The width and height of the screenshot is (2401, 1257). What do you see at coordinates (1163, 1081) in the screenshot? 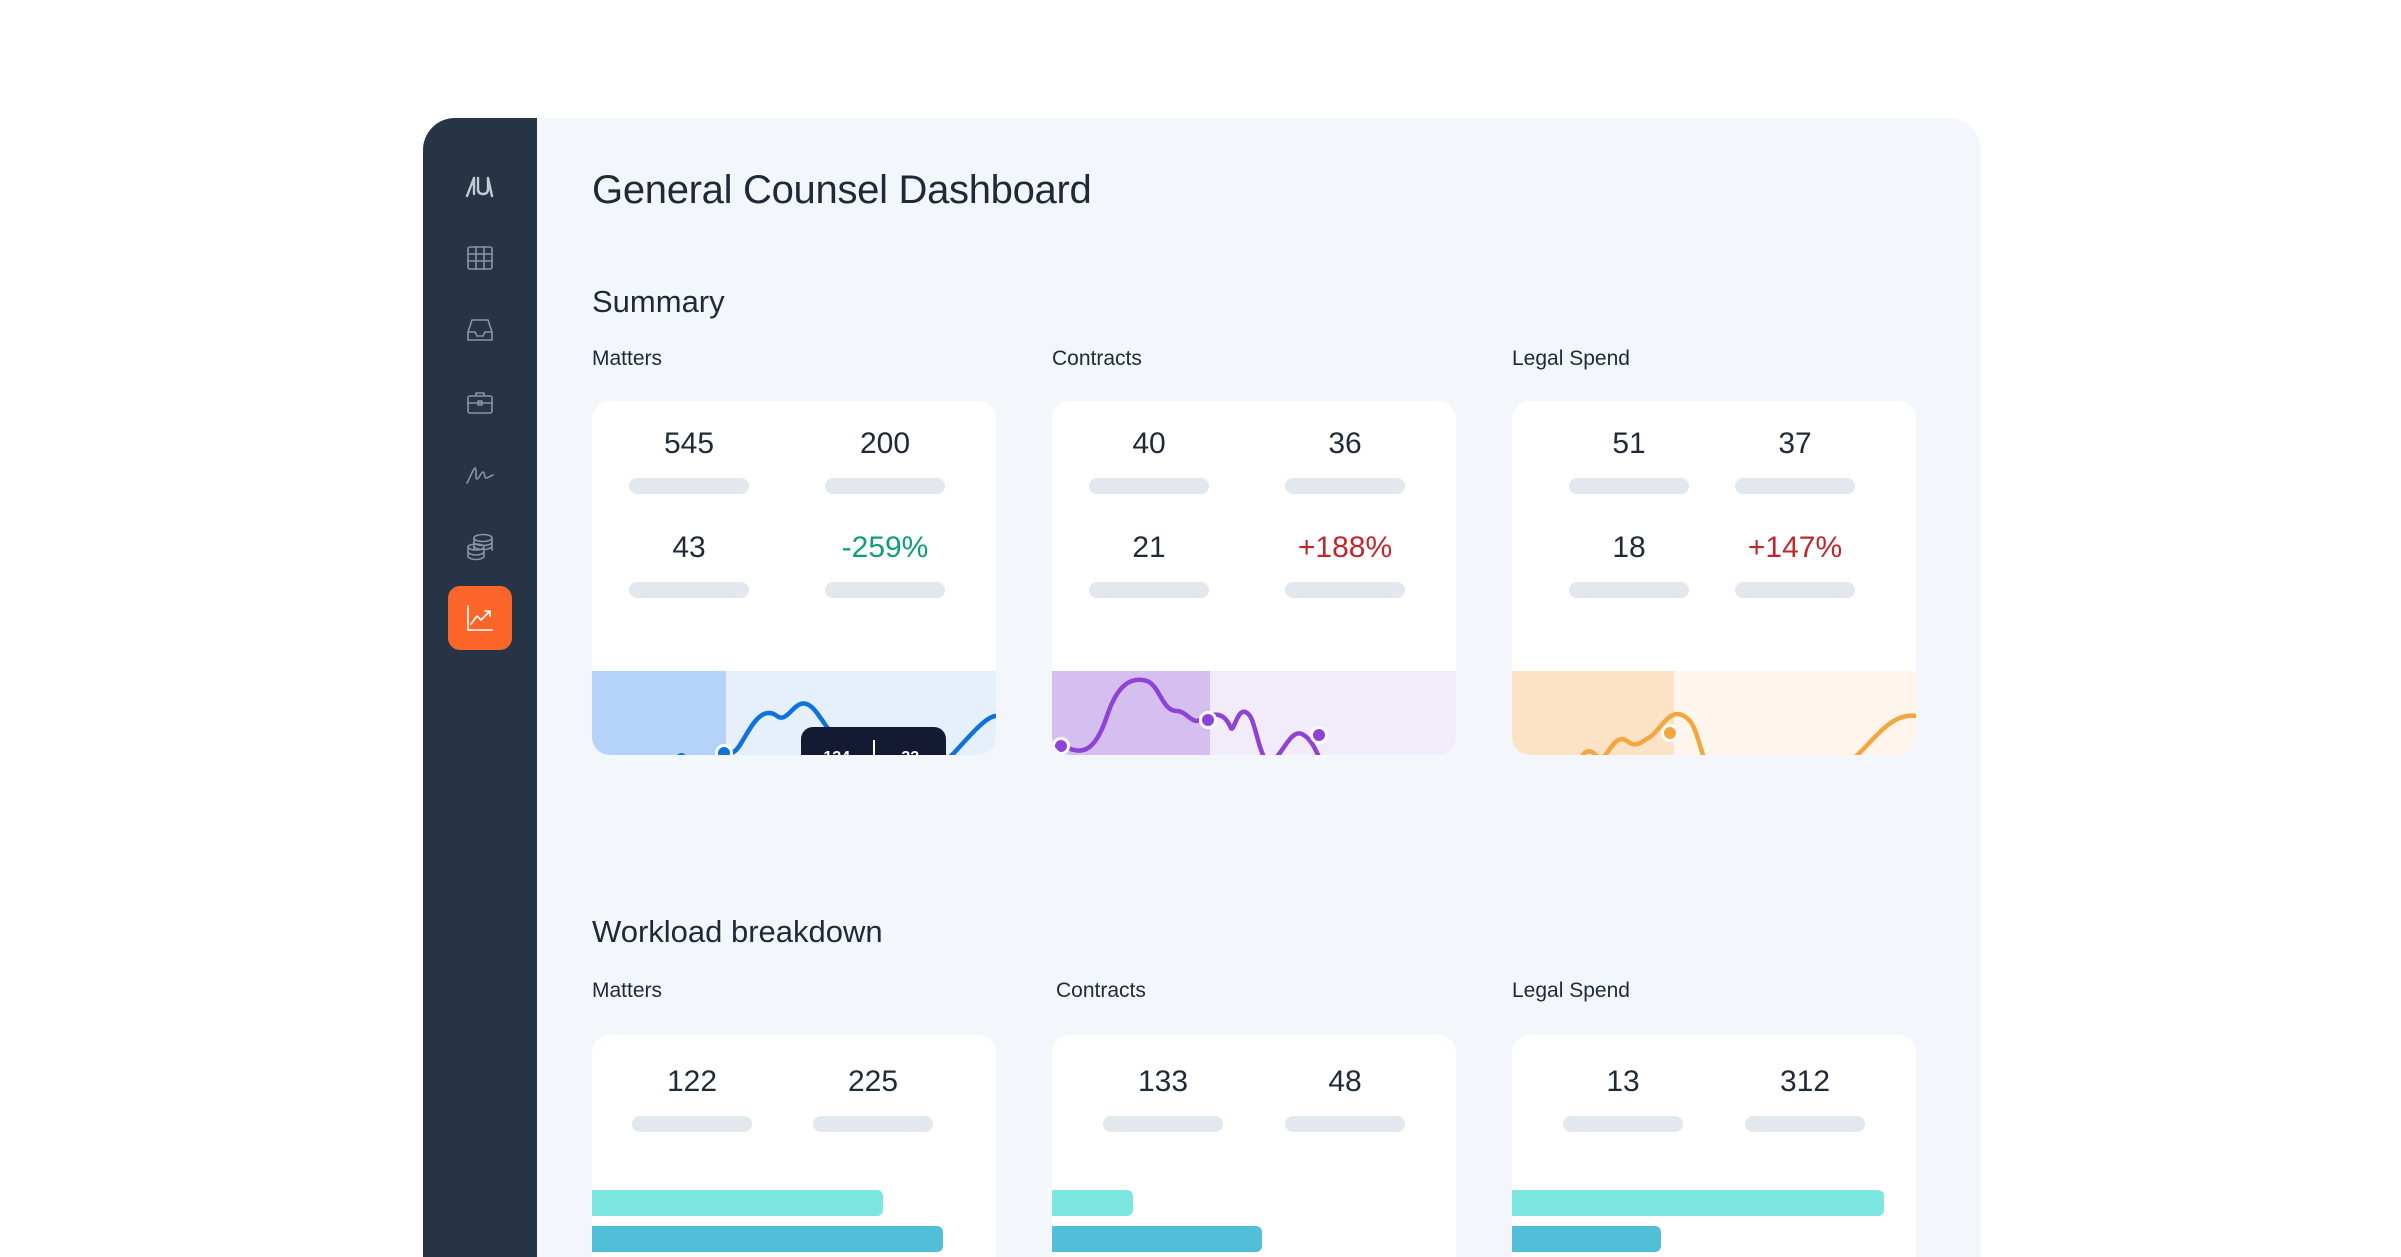
I see `stat-value: 133` at bounding box center [1163, 1081].